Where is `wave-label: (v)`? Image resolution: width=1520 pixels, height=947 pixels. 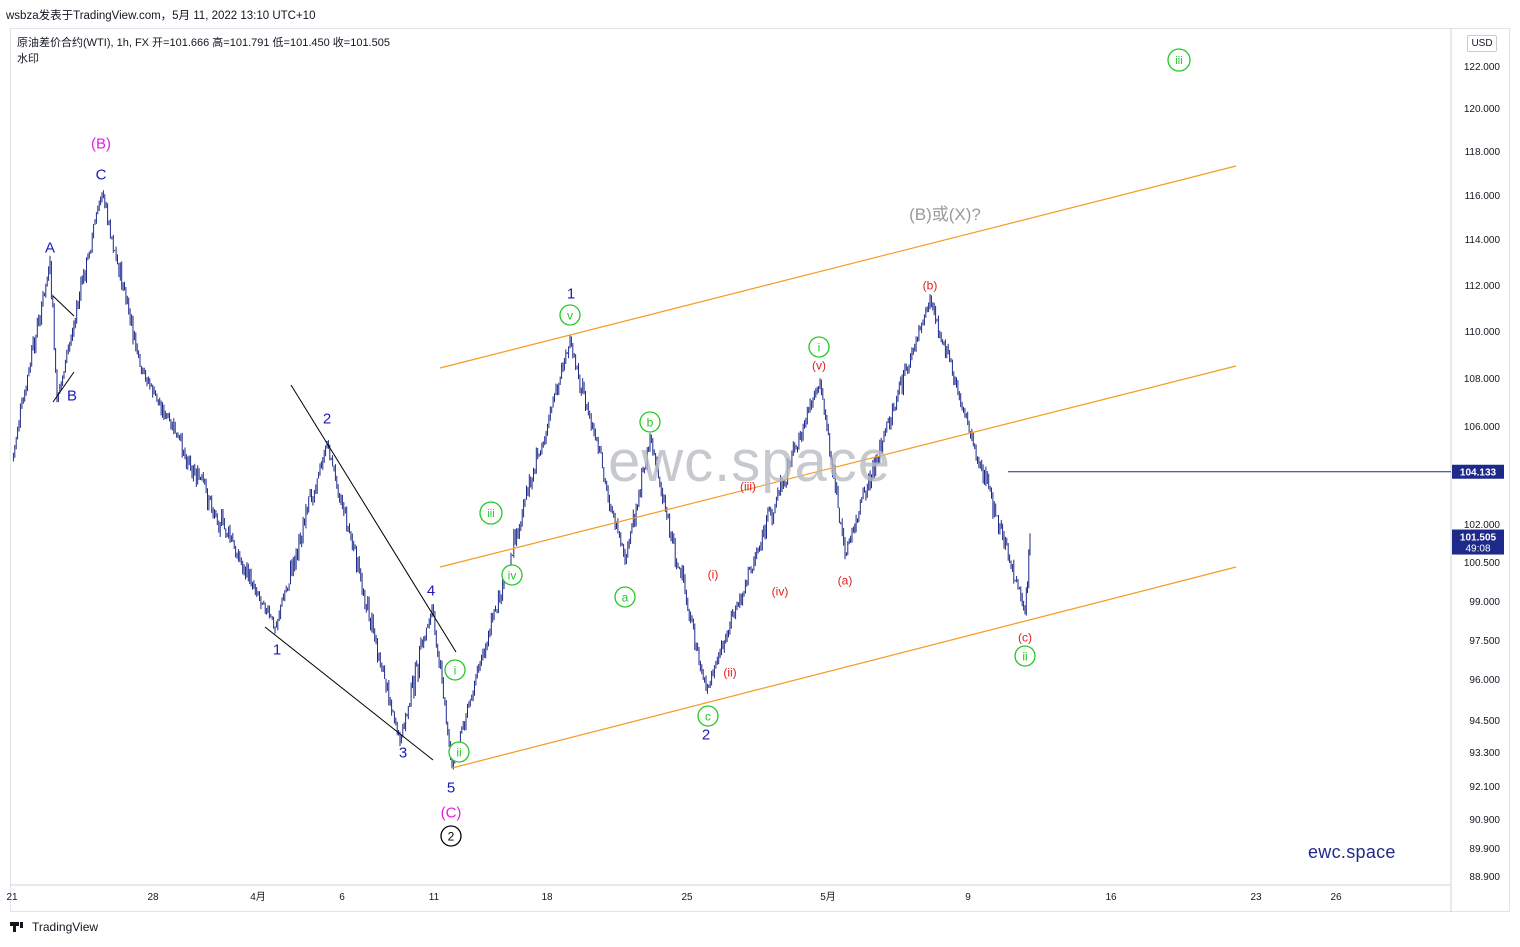
wave-label: (v) is located at coordinates (819, 365).